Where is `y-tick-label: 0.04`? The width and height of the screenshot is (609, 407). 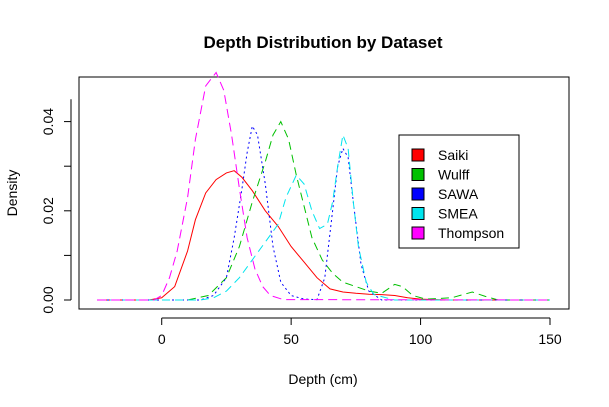 y-tick-label: 0.04 is located at coordinates (48, 121).